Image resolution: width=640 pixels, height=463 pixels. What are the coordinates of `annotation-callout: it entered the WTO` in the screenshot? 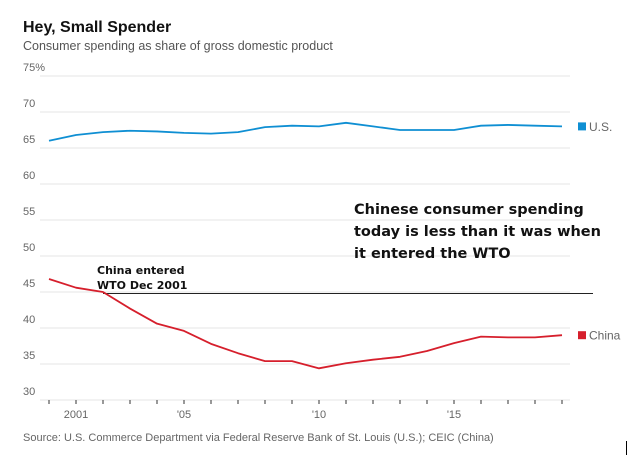 It's located at (432, 254).